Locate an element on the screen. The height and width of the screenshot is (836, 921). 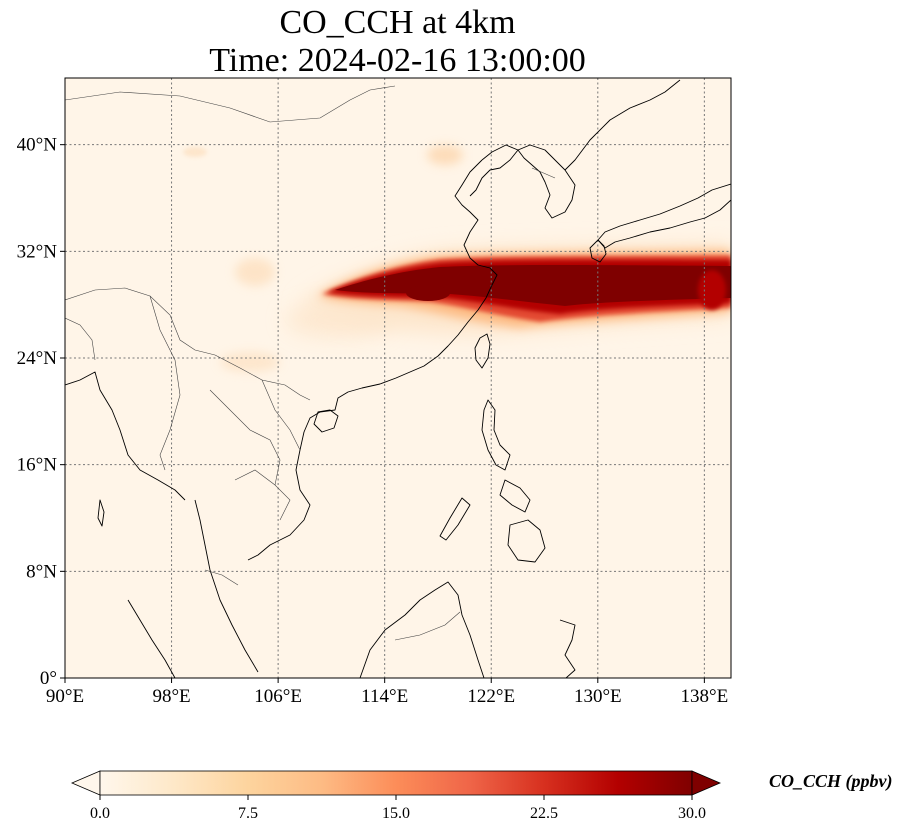
border-korea is located at coordinates (543, 173).